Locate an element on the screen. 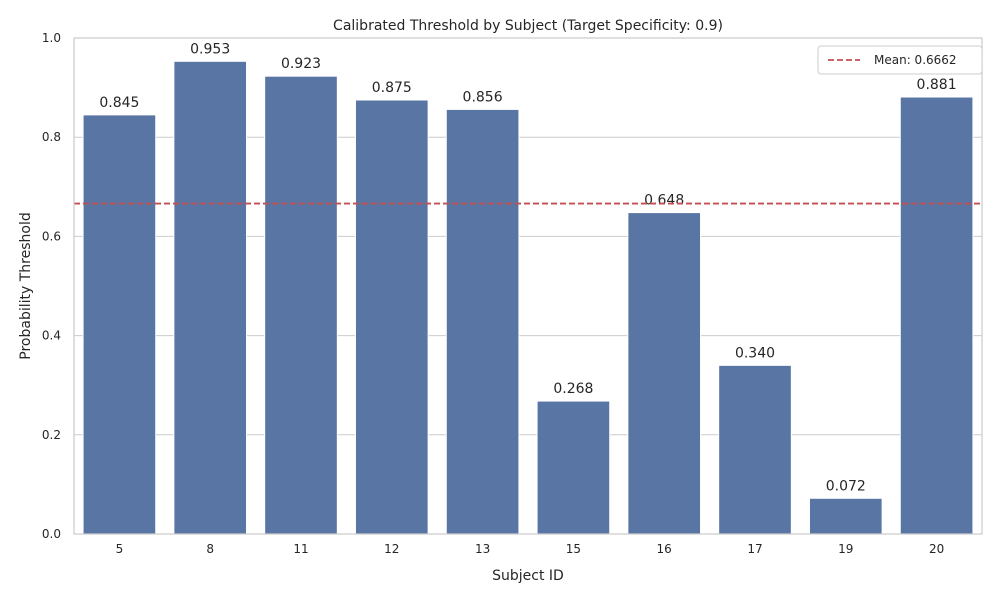 This screenshot has height=600, width=1000. x-tick-labels: 5 8 11 12 13 15 16 17 19 20 is located at coordinates (530, 549).